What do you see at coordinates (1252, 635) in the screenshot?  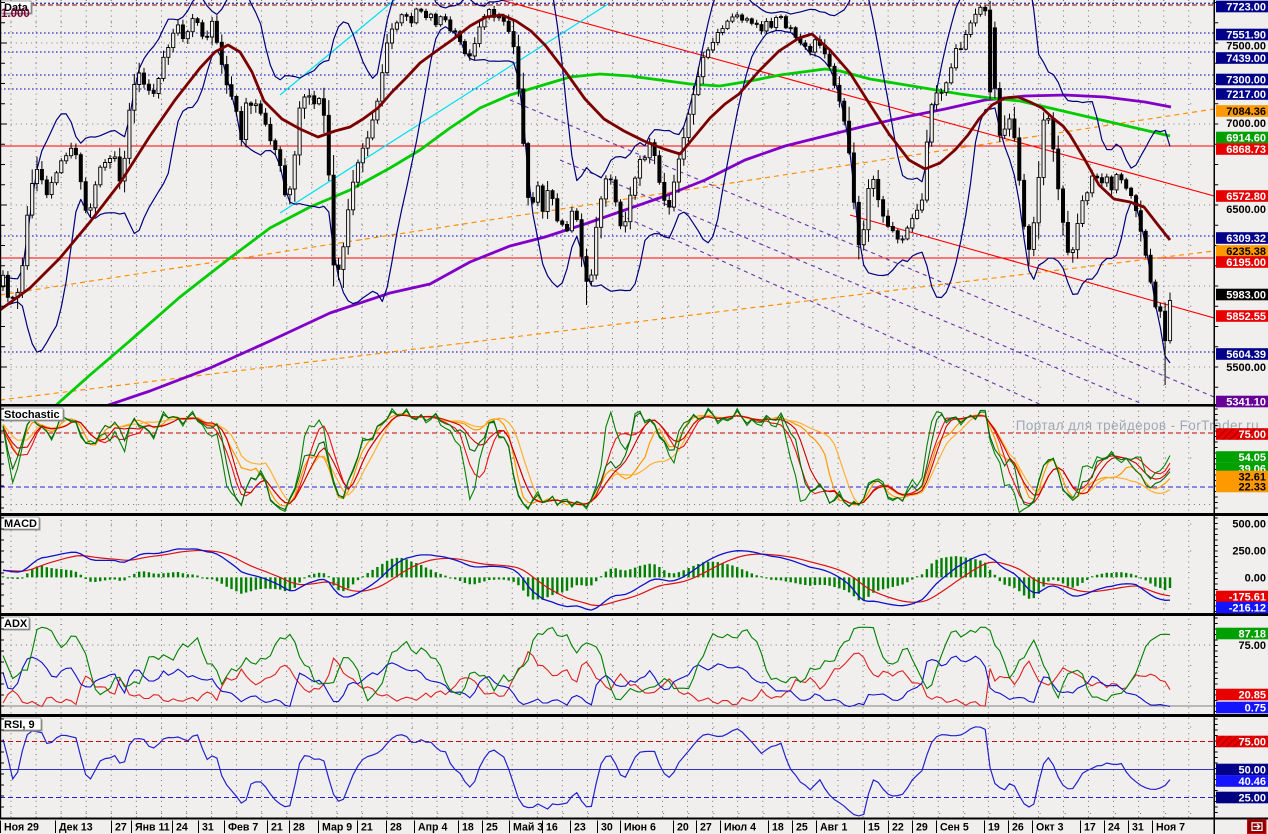 I see `svg-text: 87.18` at bounding box center [1252, 635].